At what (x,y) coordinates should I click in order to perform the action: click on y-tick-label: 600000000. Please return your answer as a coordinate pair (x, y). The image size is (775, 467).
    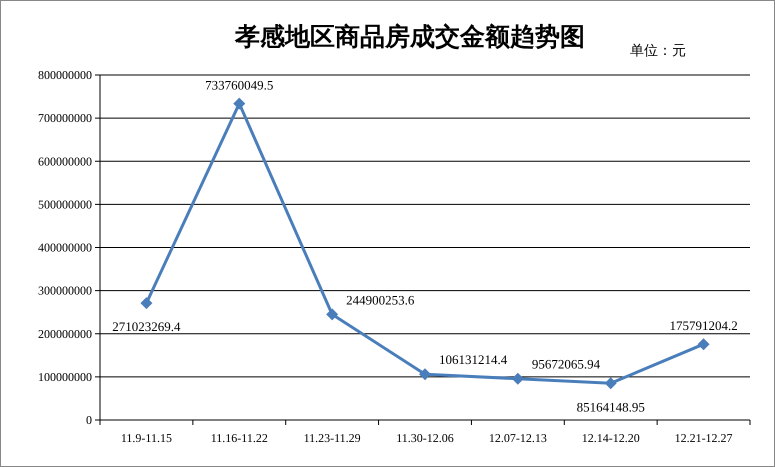
    Looking at the image, I should click on (65, 161).